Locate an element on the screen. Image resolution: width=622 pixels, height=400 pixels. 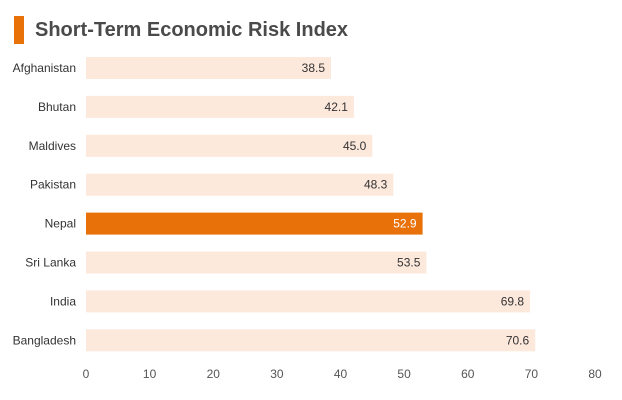
value-label-5: 53.5 is located at coordinates (409, 263).